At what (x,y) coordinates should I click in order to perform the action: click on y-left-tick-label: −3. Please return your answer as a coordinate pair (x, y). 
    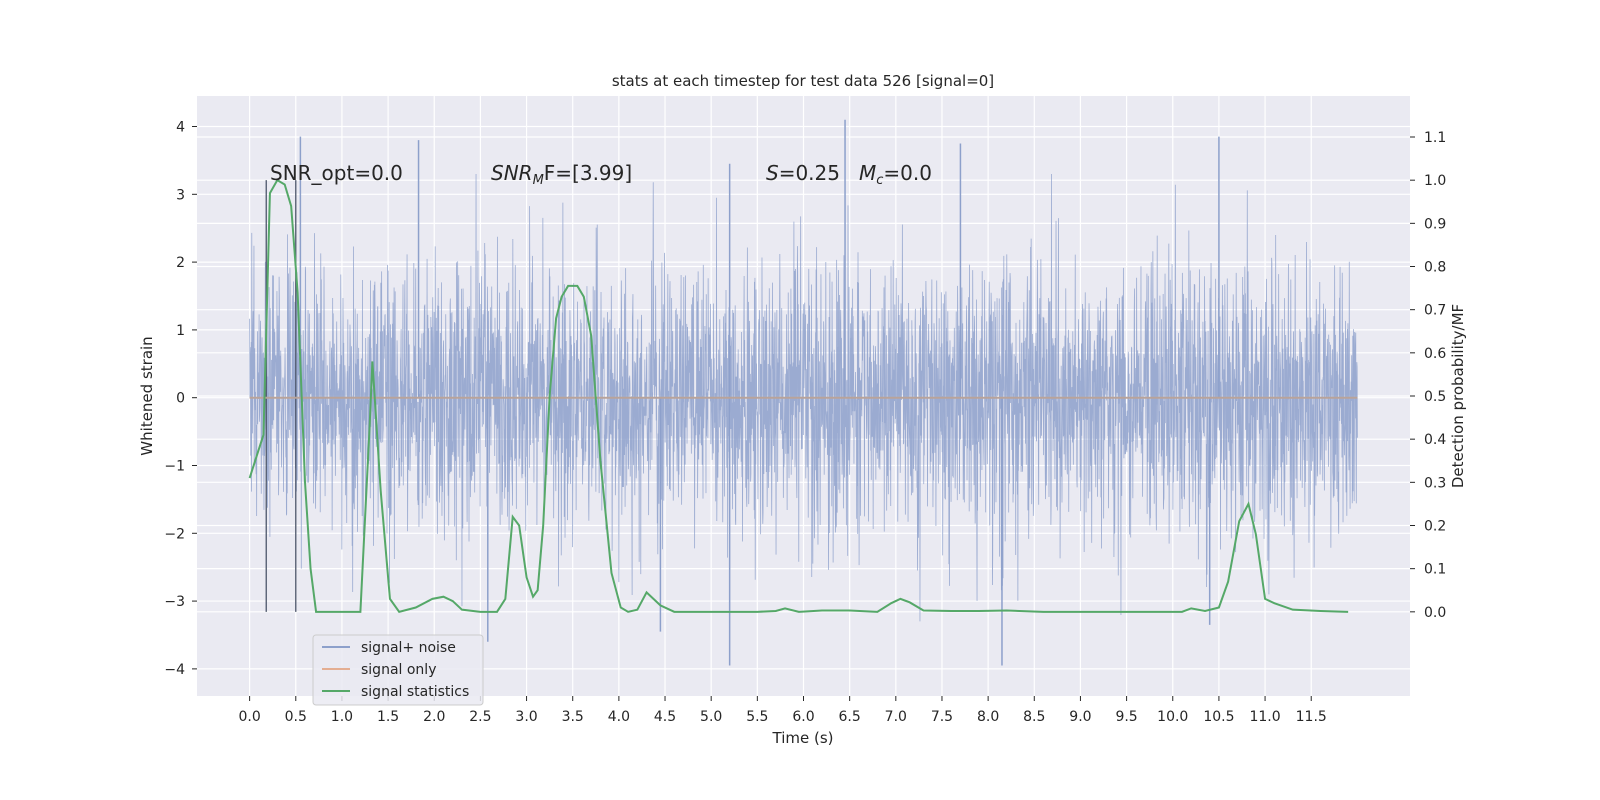
    Looking at the image, I should click on (174, 602).